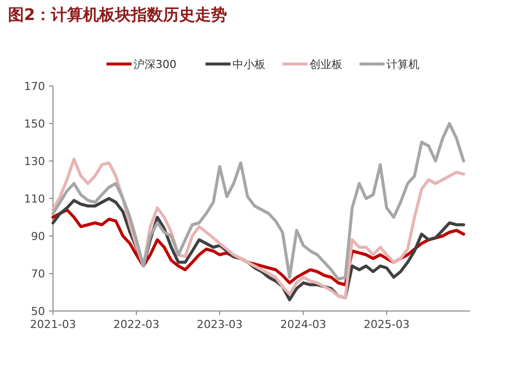 This screenshot has width=516, height=379. I want to click on y-tick-label: 150, so click(34, 124).